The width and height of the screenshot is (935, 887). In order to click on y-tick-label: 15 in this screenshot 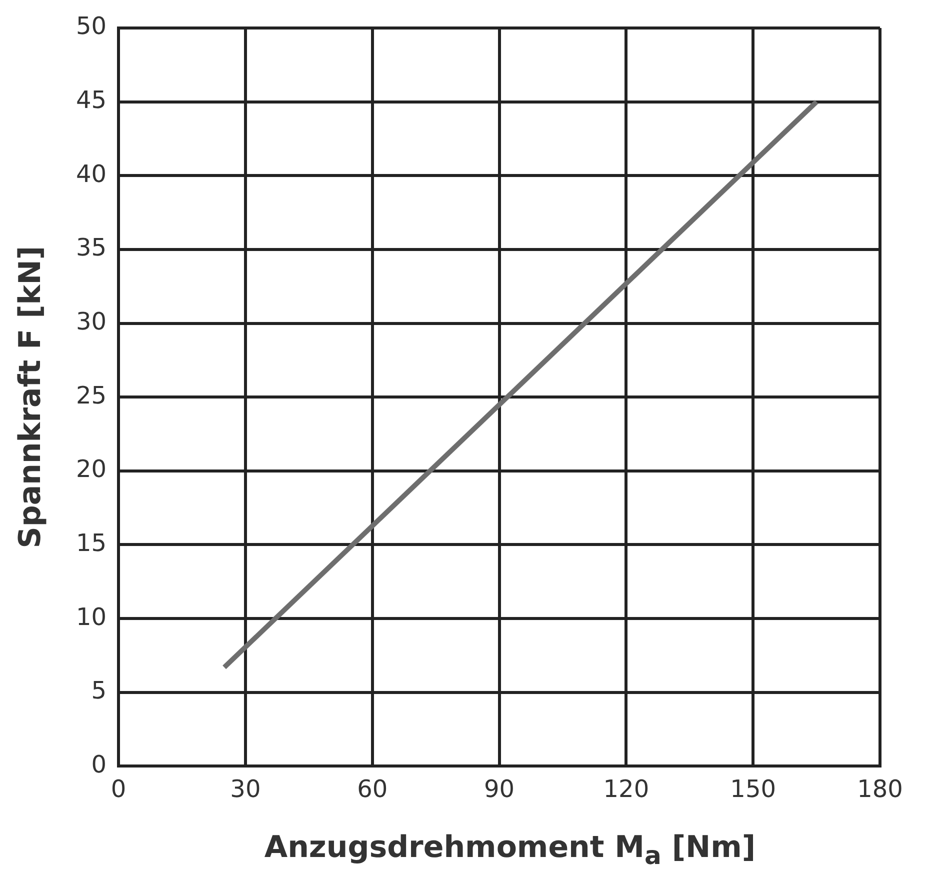, I will do `click(91, 542)`.